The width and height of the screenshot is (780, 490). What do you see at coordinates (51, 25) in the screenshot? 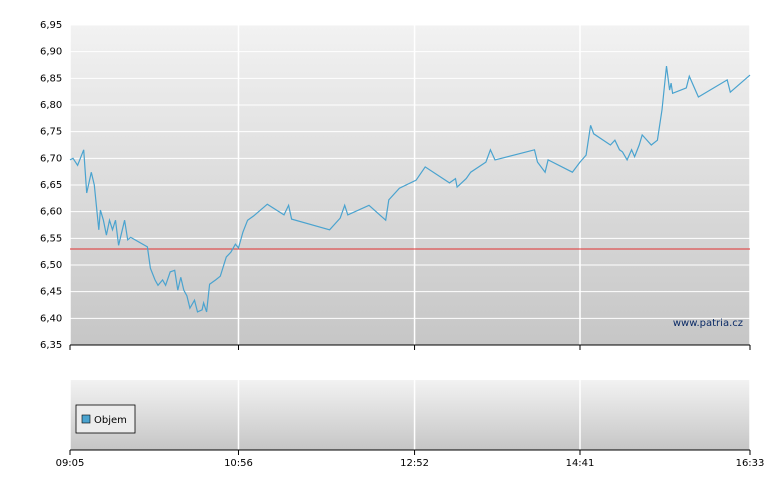
I see `y-tick-label: 6,95` at bounding box center [51, 25].